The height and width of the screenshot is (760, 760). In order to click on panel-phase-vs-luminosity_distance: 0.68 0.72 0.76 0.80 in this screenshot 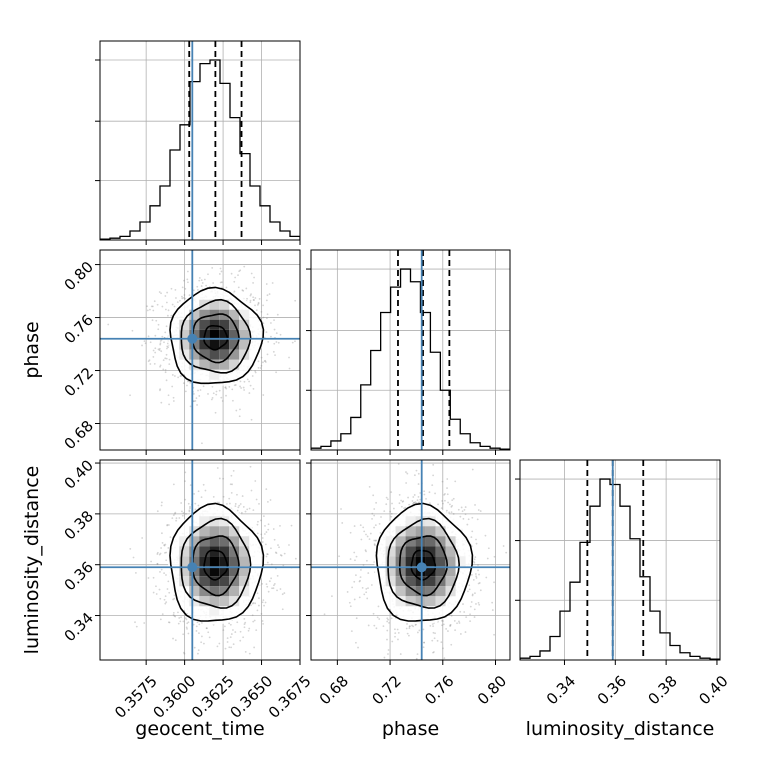, I will do `click(408, 583)`.